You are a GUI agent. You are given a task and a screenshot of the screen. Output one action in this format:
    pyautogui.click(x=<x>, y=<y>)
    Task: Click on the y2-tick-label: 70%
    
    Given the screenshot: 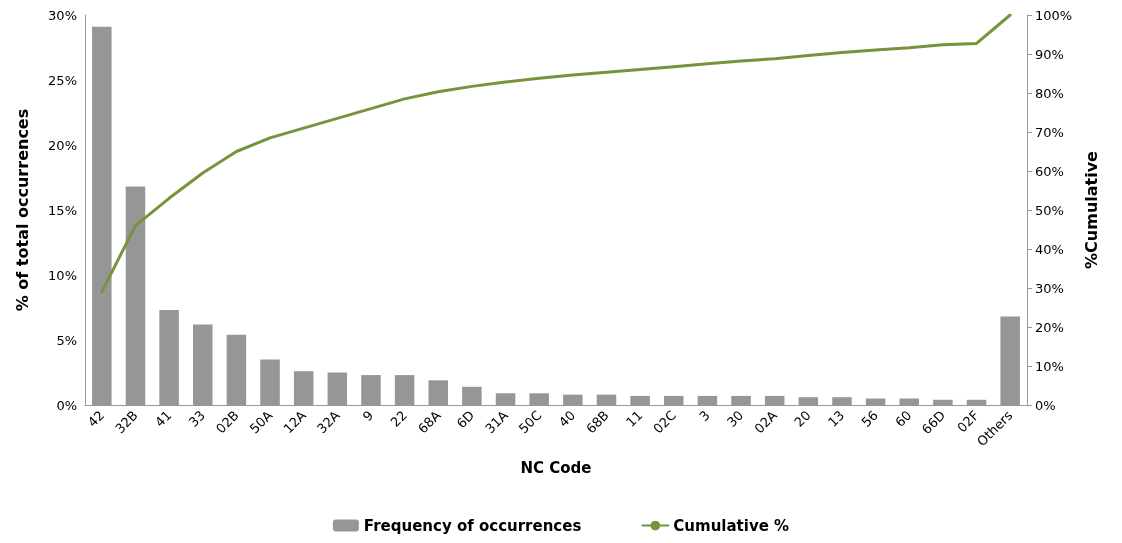 What is the action you would take?
    pyautogui.click(x=1049, y=132)
    